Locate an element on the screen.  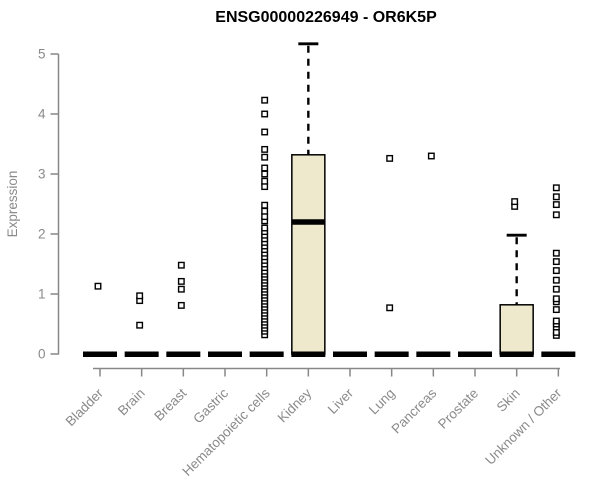
boxplot-skin is located at coordinates (516, 277).